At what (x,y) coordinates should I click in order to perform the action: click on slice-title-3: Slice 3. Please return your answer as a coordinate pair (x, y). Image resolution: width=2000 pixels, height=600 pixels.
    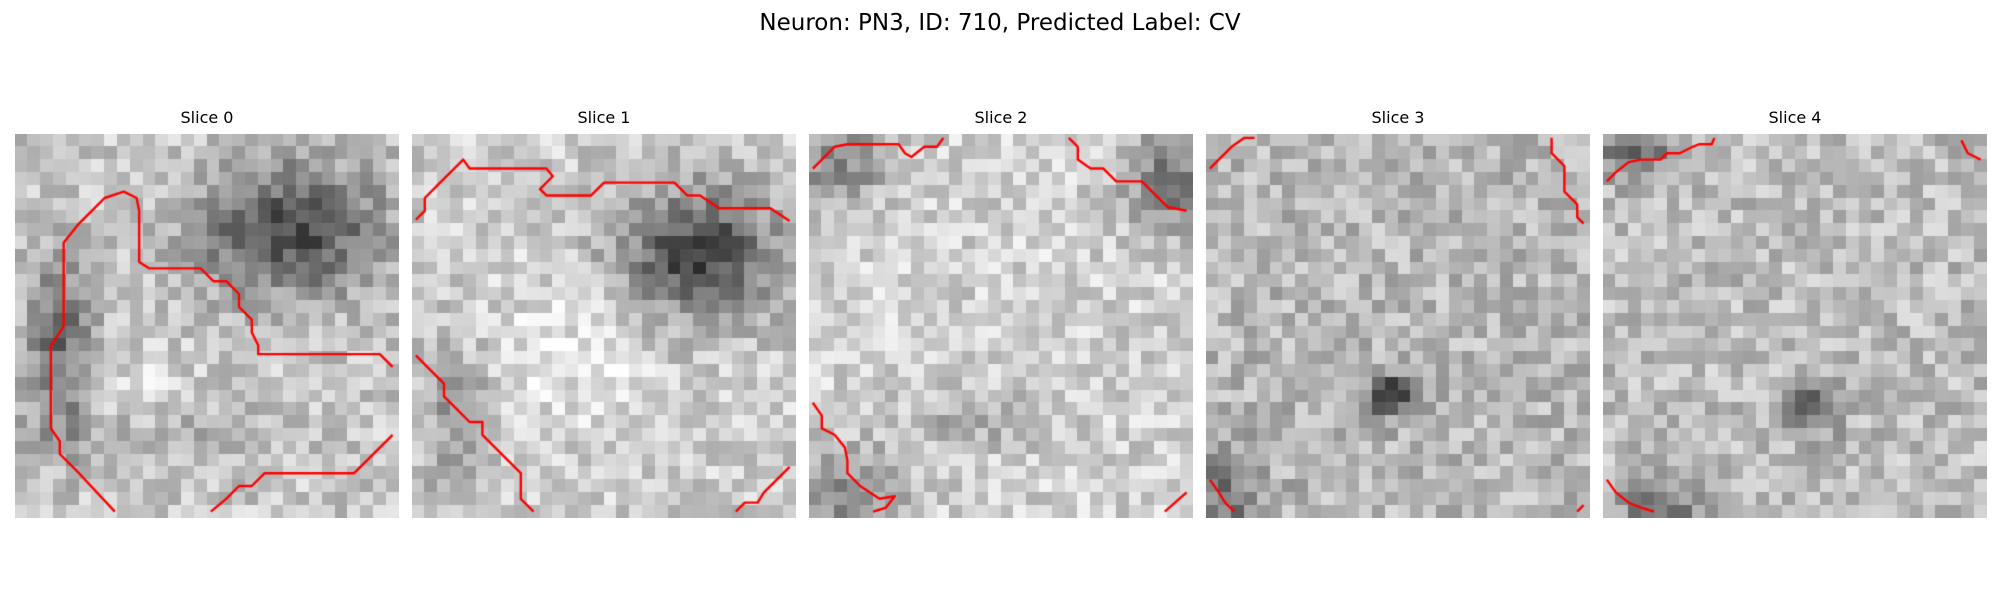
    Looking at the image, I should click on (1398, 117).